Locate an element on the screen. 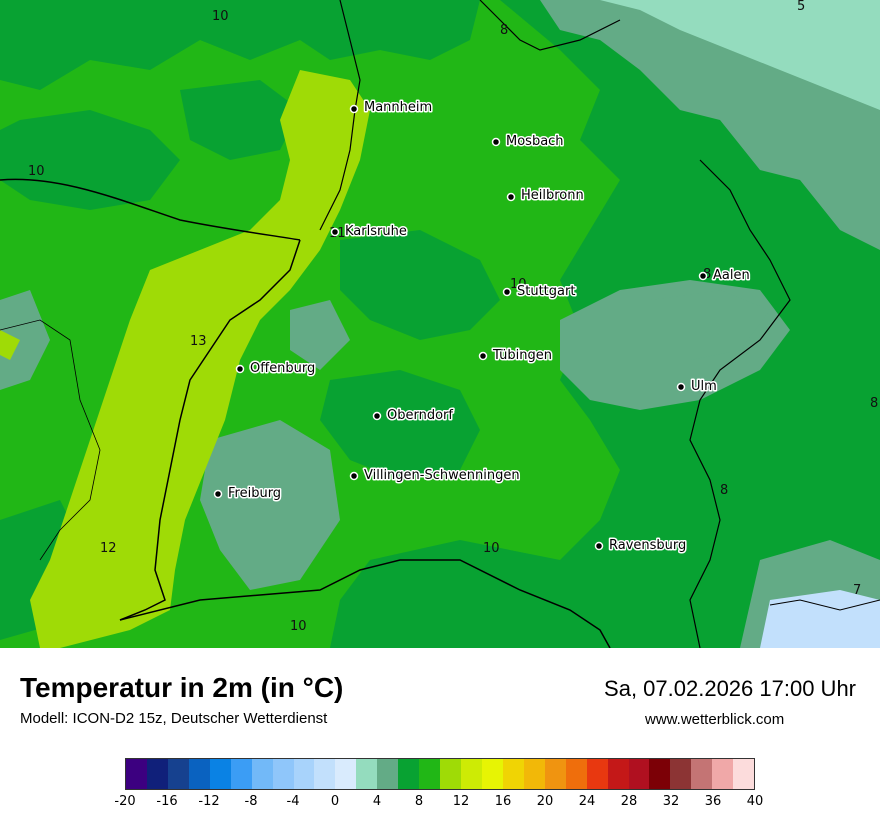  area-palatinate-dark is located at coordinates (240, 120).